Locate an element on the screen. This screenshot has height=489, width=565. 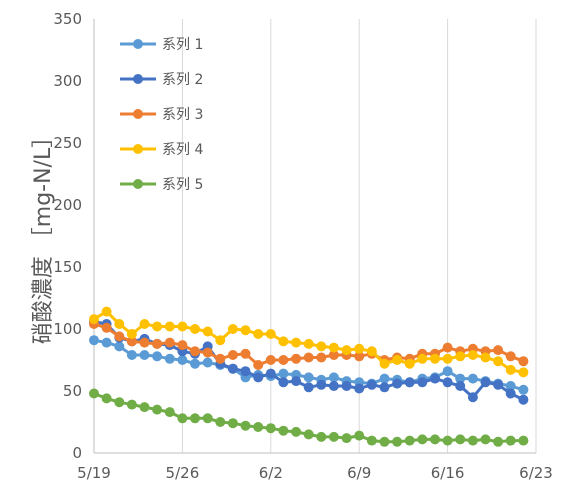
legend-label: 系列 4 is located at coordinates (182, 150).